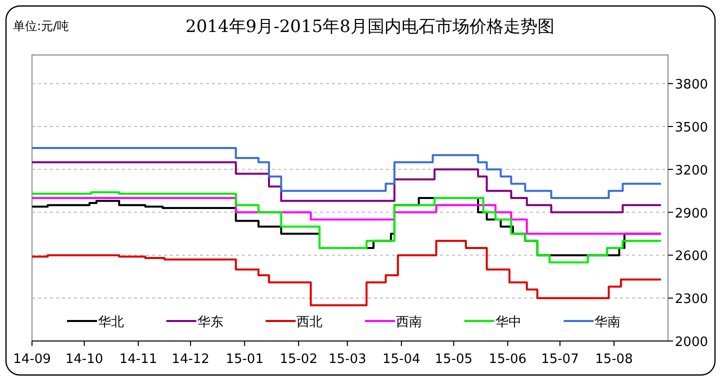  What do you see at coordinates (691, 300) in the screenshot?
I see `y-tick-label: 2300` at bounding box center [691, 300].